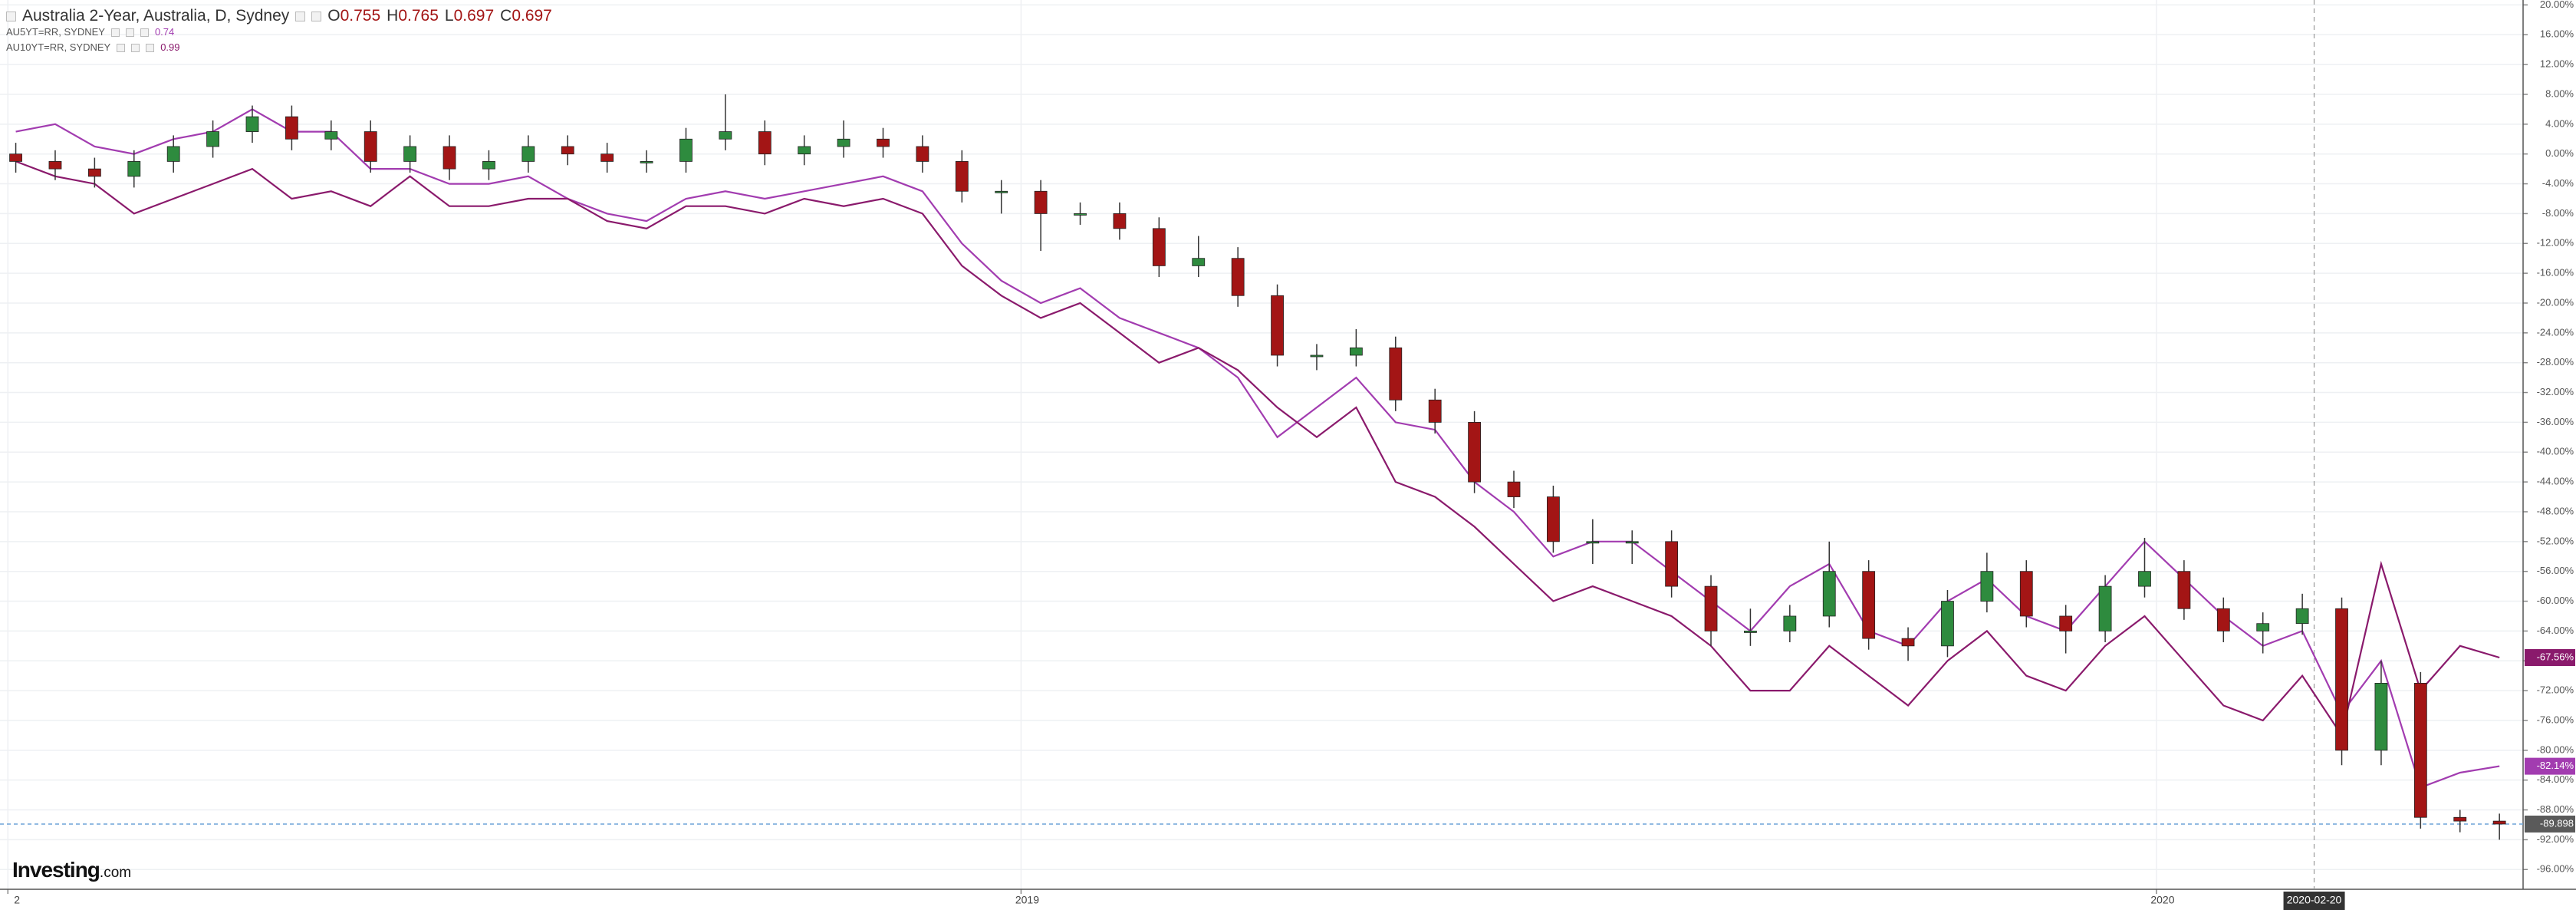 Image resolution: width=2576 pixels, height=910 pixels. Describe the element at coordinates (2555, 362) in the screenshot. I see `y-tick-label: -28.00%` at that location.